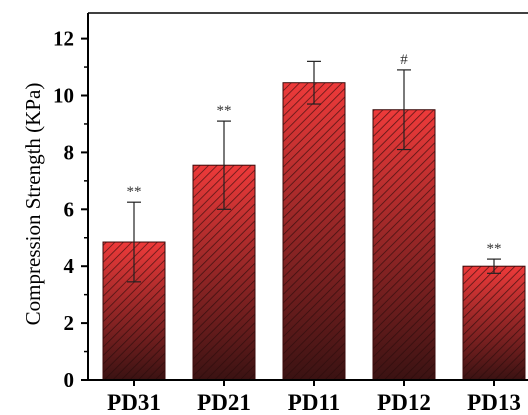  I want to click on y-tick-label-6: 6, so click(69, 209).